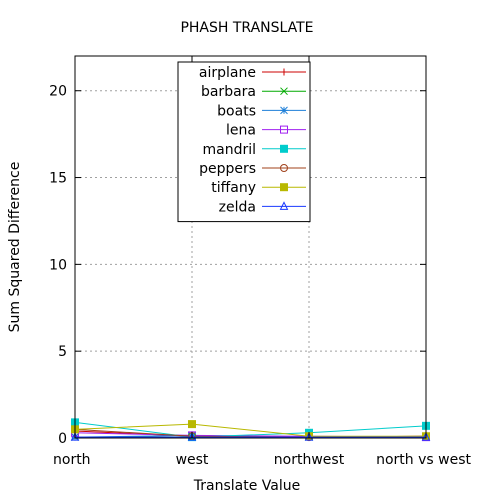 The width and height of the screenshot is (500, 500). What do you see at coordinates (227, 169) in the screenshot?
I see `legend-label: peppers` at bounding box center [227, 169].